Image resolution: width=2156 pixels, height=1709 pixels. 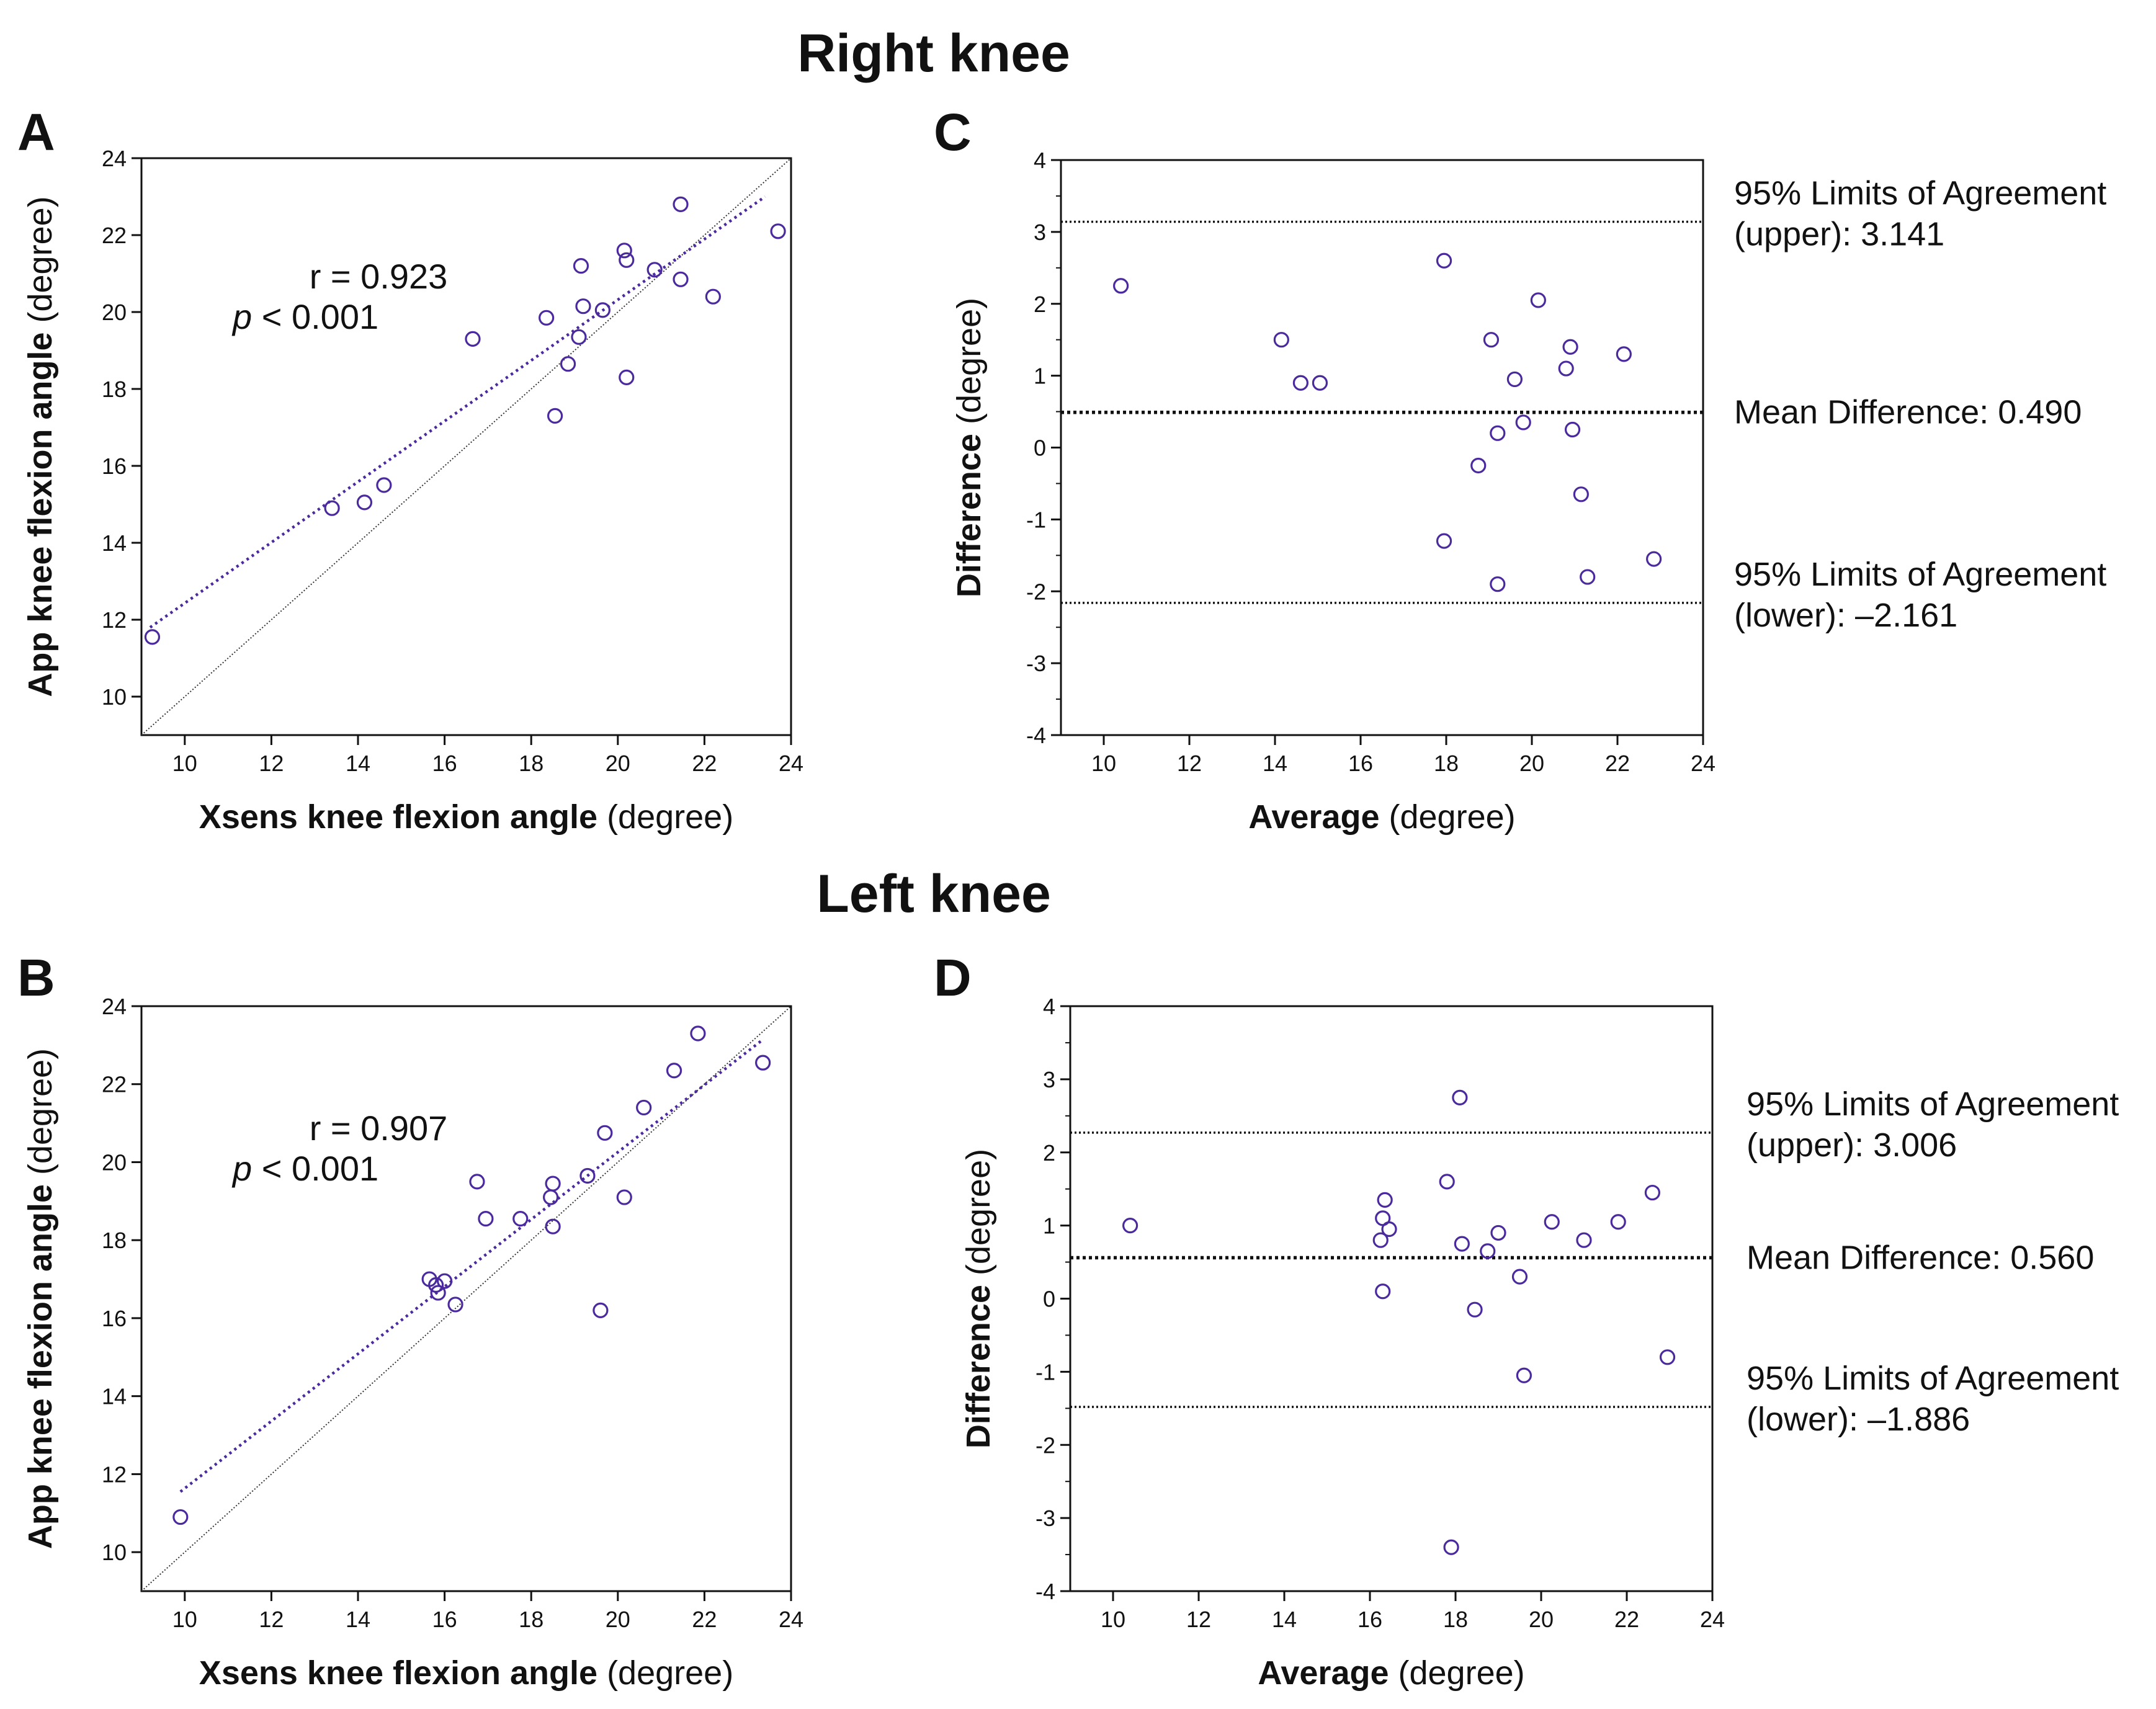 I want to click on panel-c-xtick-label: 22, so click(x=1618, y=763).